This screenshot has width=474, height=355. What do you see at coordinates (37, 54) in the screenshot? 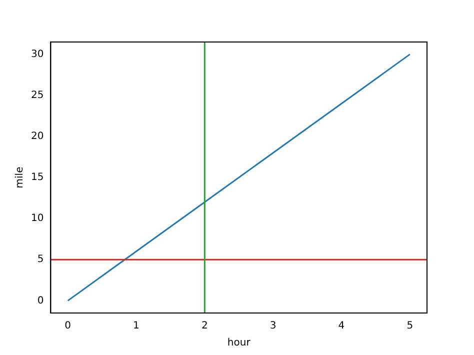
I see `y-tick-label: 30` at bounding box center [37, 54].